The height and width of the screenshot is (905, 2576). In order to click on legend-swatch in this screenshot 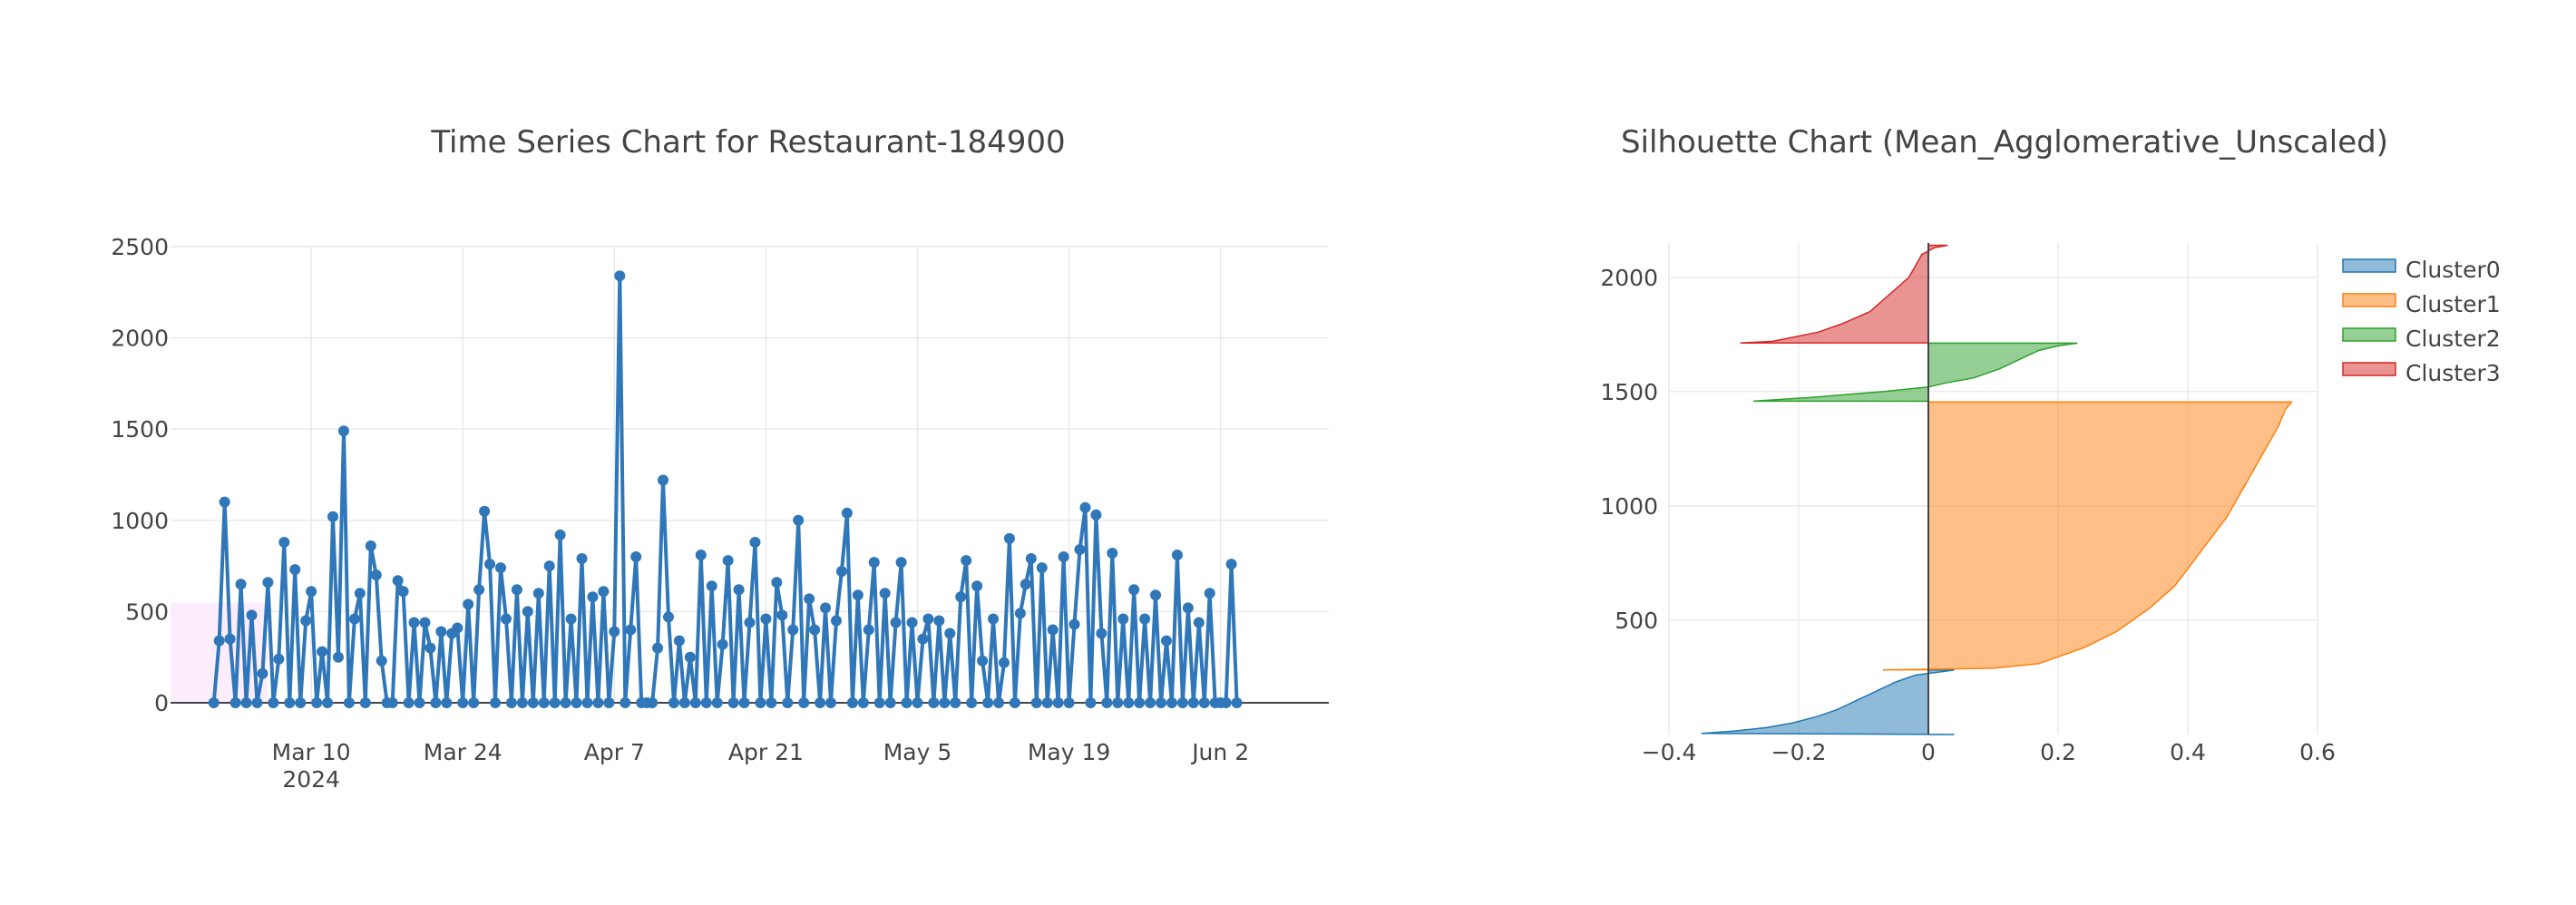, I will do `click(2369, 265)`.